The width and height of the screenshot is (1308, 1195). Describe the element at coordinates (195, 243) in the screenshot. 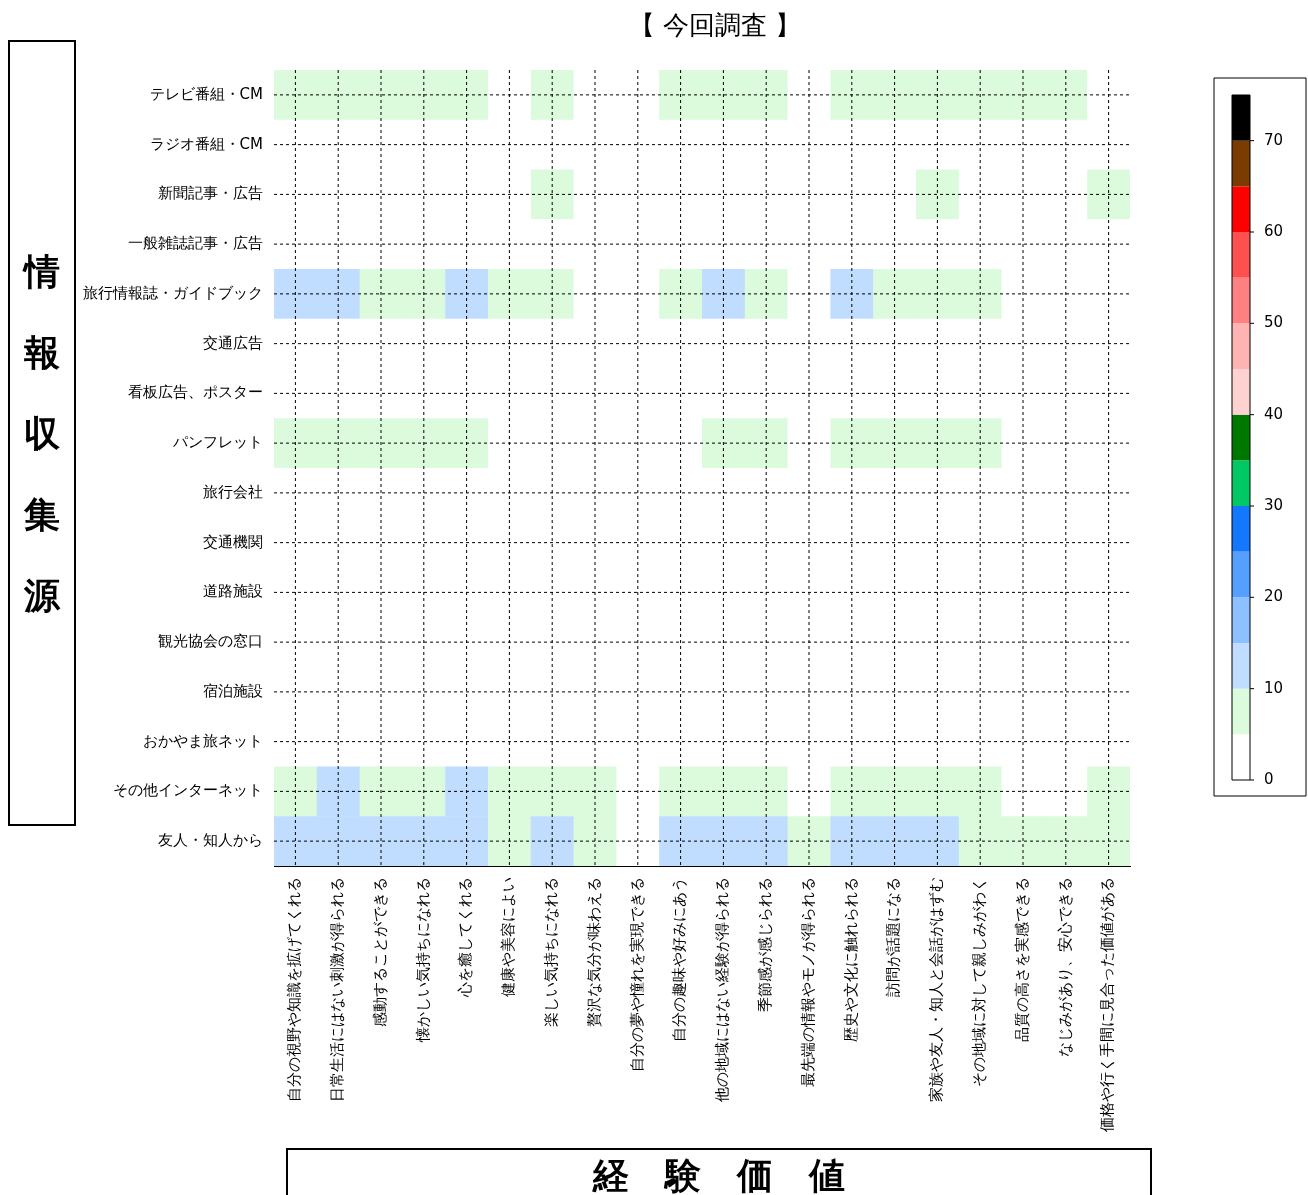

I see `y-tick-label: 一般雑誌記事・広告` at that location.